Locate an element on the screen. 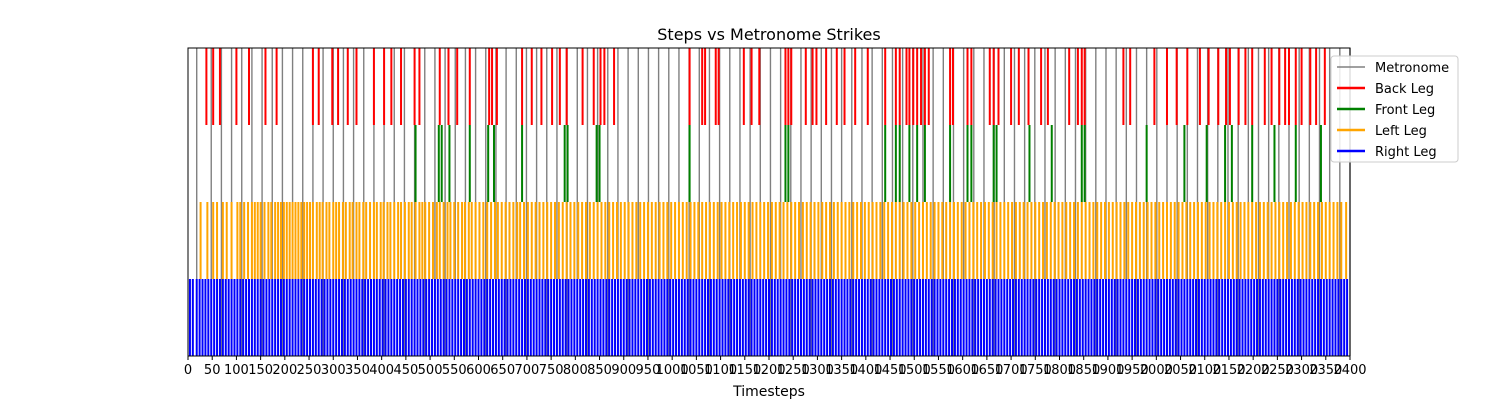  legend-item-right-leg: Right Leg is located at coordinates (1387, 152).